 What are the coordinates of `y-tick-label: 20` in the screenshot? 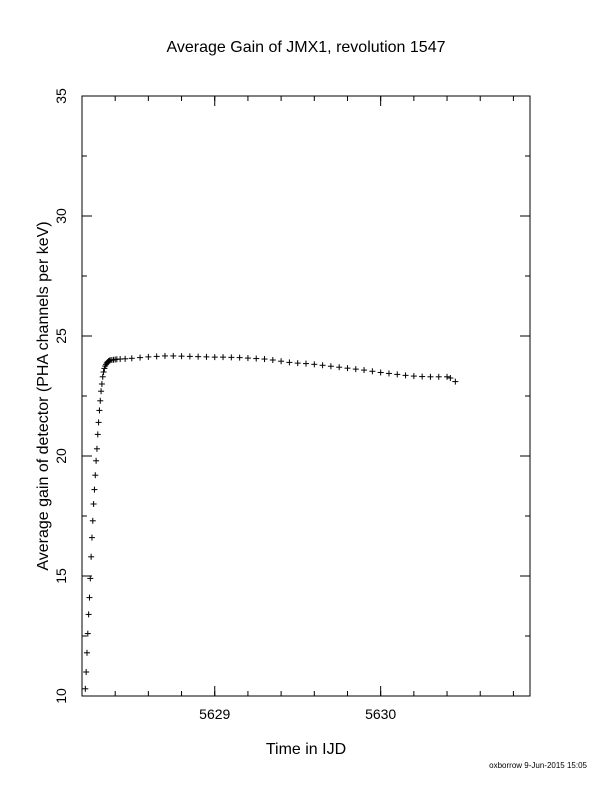 It's located at (61, 456).